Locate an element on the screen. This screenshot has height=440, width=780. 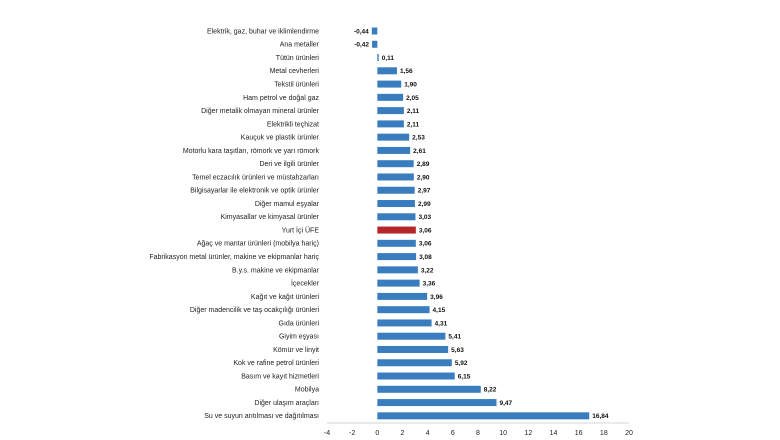
category-label: Su ve suyun arıtılması ve dağıtılması is located at coordinates (261, 416).